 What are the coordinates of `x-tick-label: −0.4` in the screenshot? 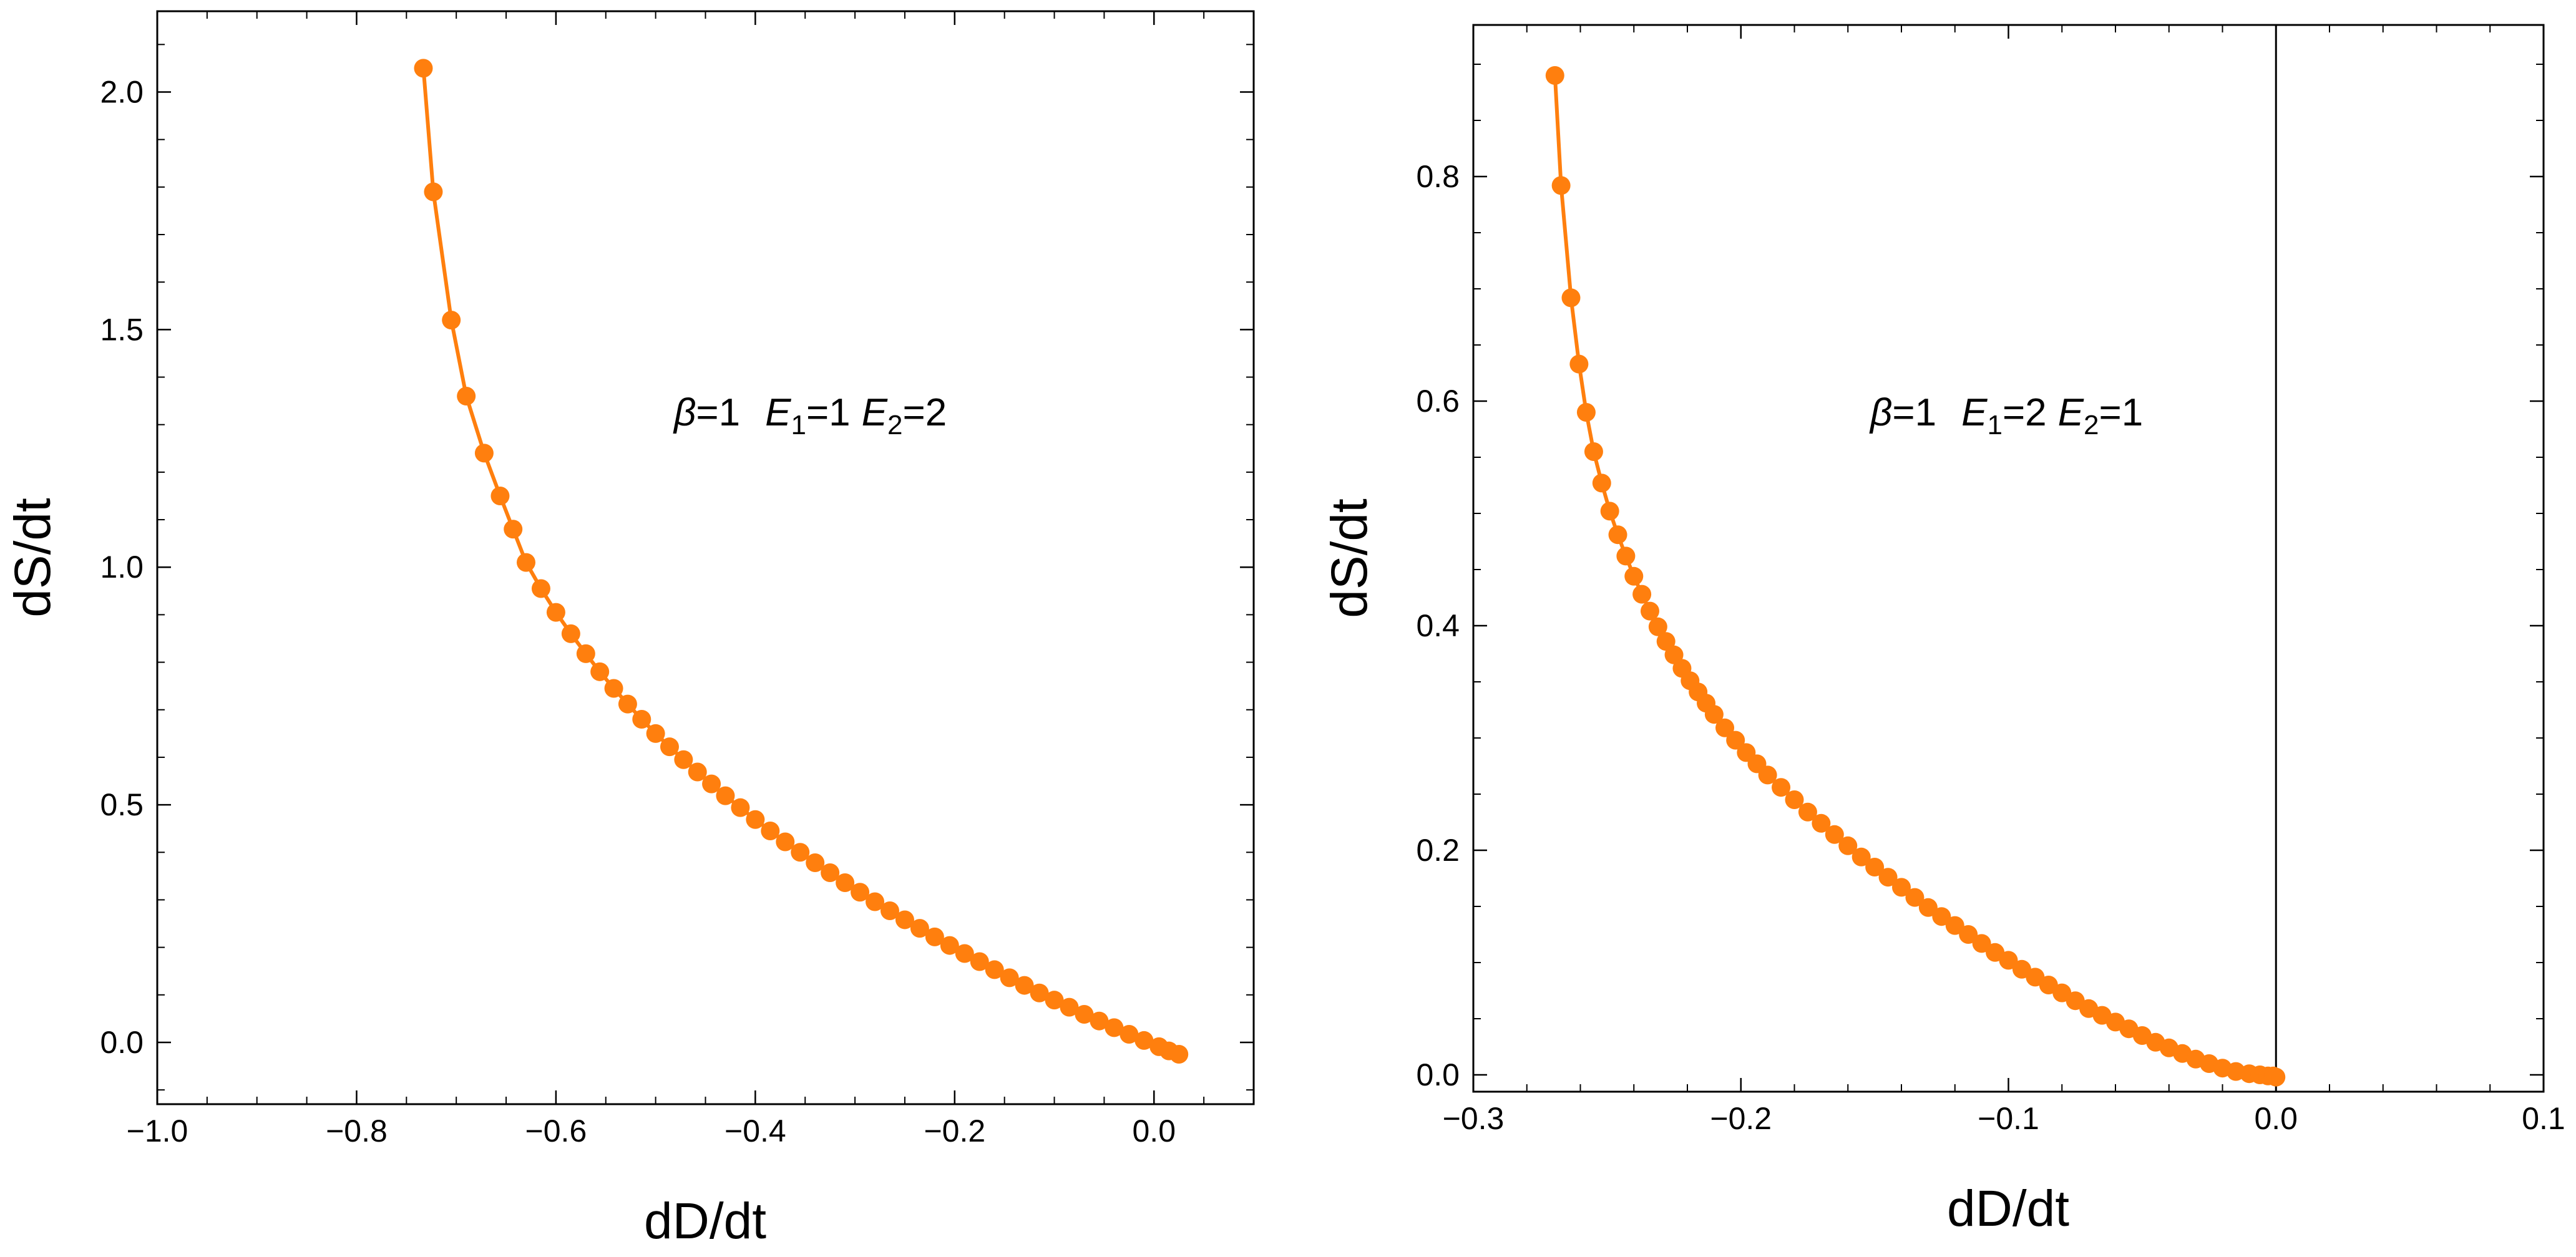 It's located at (755, 1131).